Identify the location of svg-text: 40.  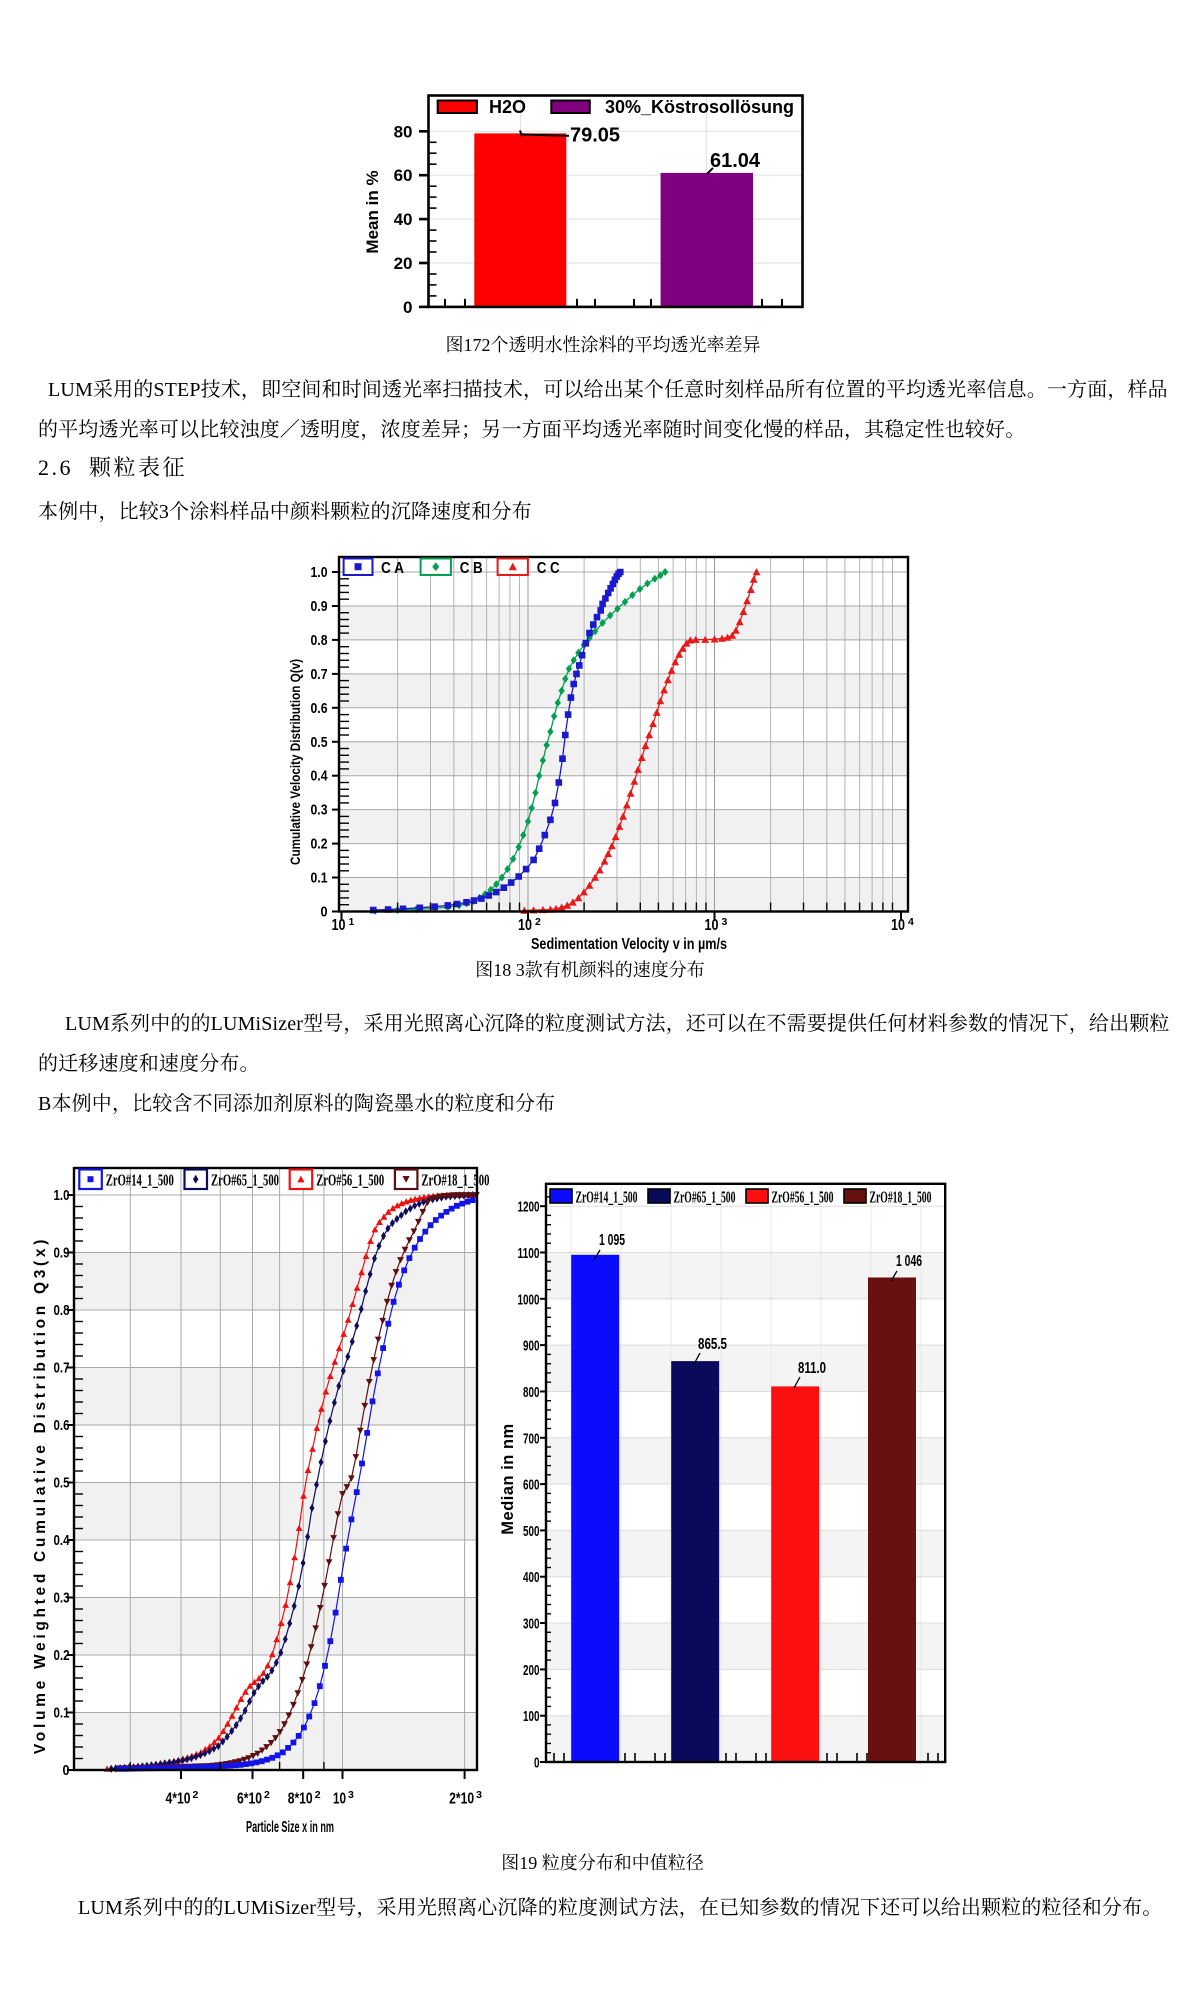
(403, 219).